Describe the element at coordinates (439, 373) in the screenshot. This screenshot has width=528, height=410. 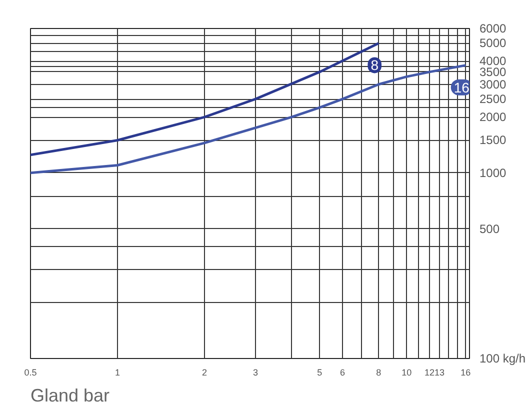
I see `x-tick-label: 13` at that location.